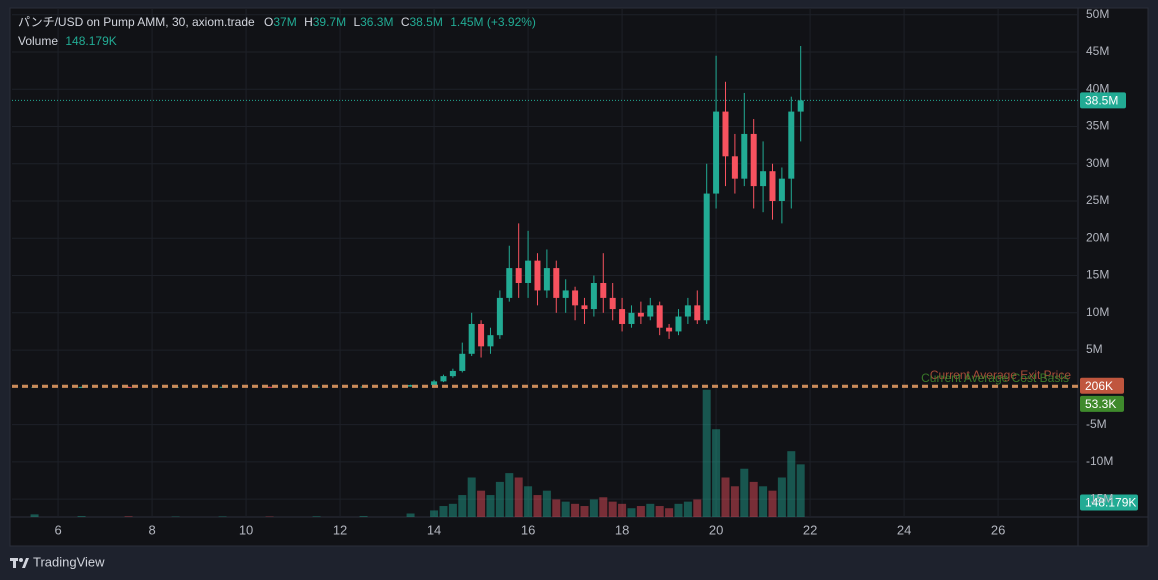 This screenshot has width=1158, height=580. I want to click on price-tag-label: 53.3K, so click(1100, 404).